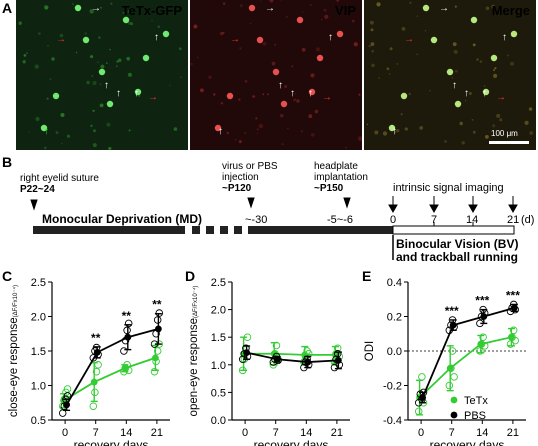 This screenshot has height=446, width=538. I want to click on scale-bar-label: 100 μm, so click(504, 133).